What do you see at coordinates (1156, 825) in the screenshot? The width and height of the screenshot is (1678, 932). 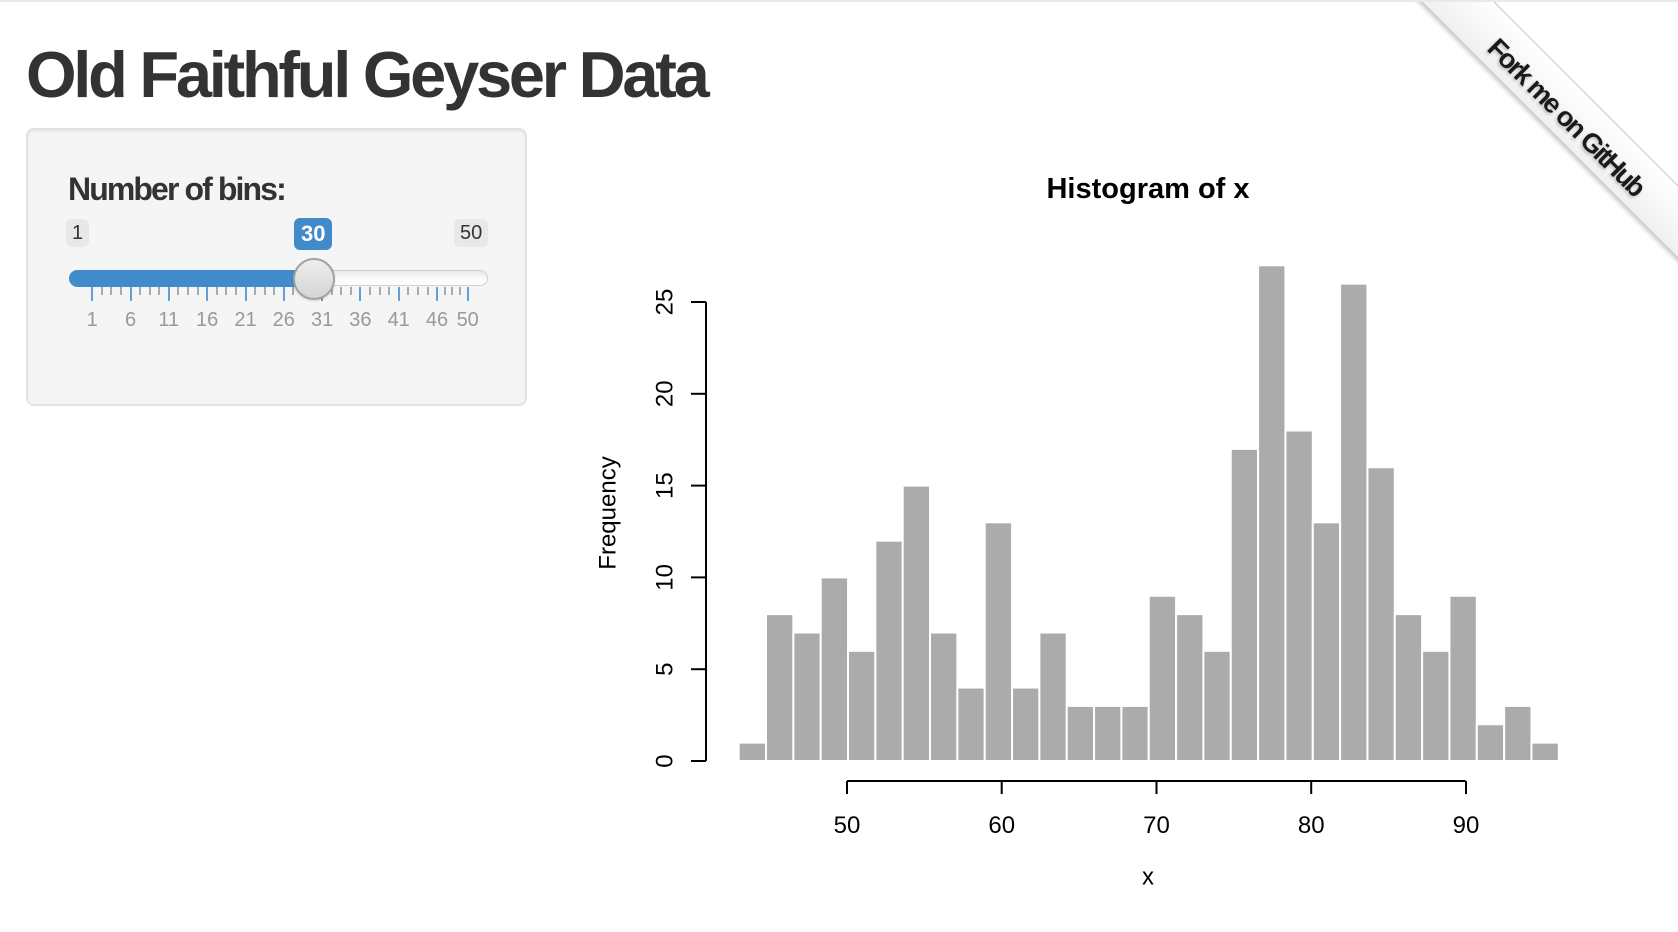 I see `svg-text: 70` at bounding box center [1156, 825].